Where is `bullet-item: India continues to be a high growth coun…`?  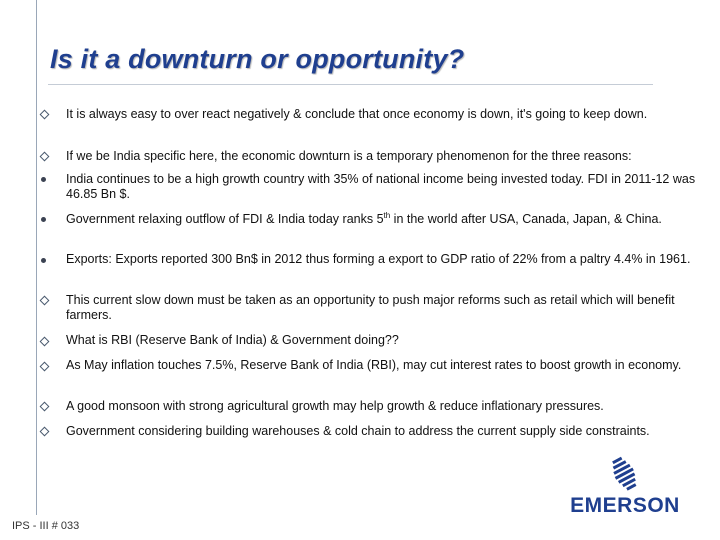 bullet-item: India continues to be a high growth coun… is located at coordinates (381, 186).